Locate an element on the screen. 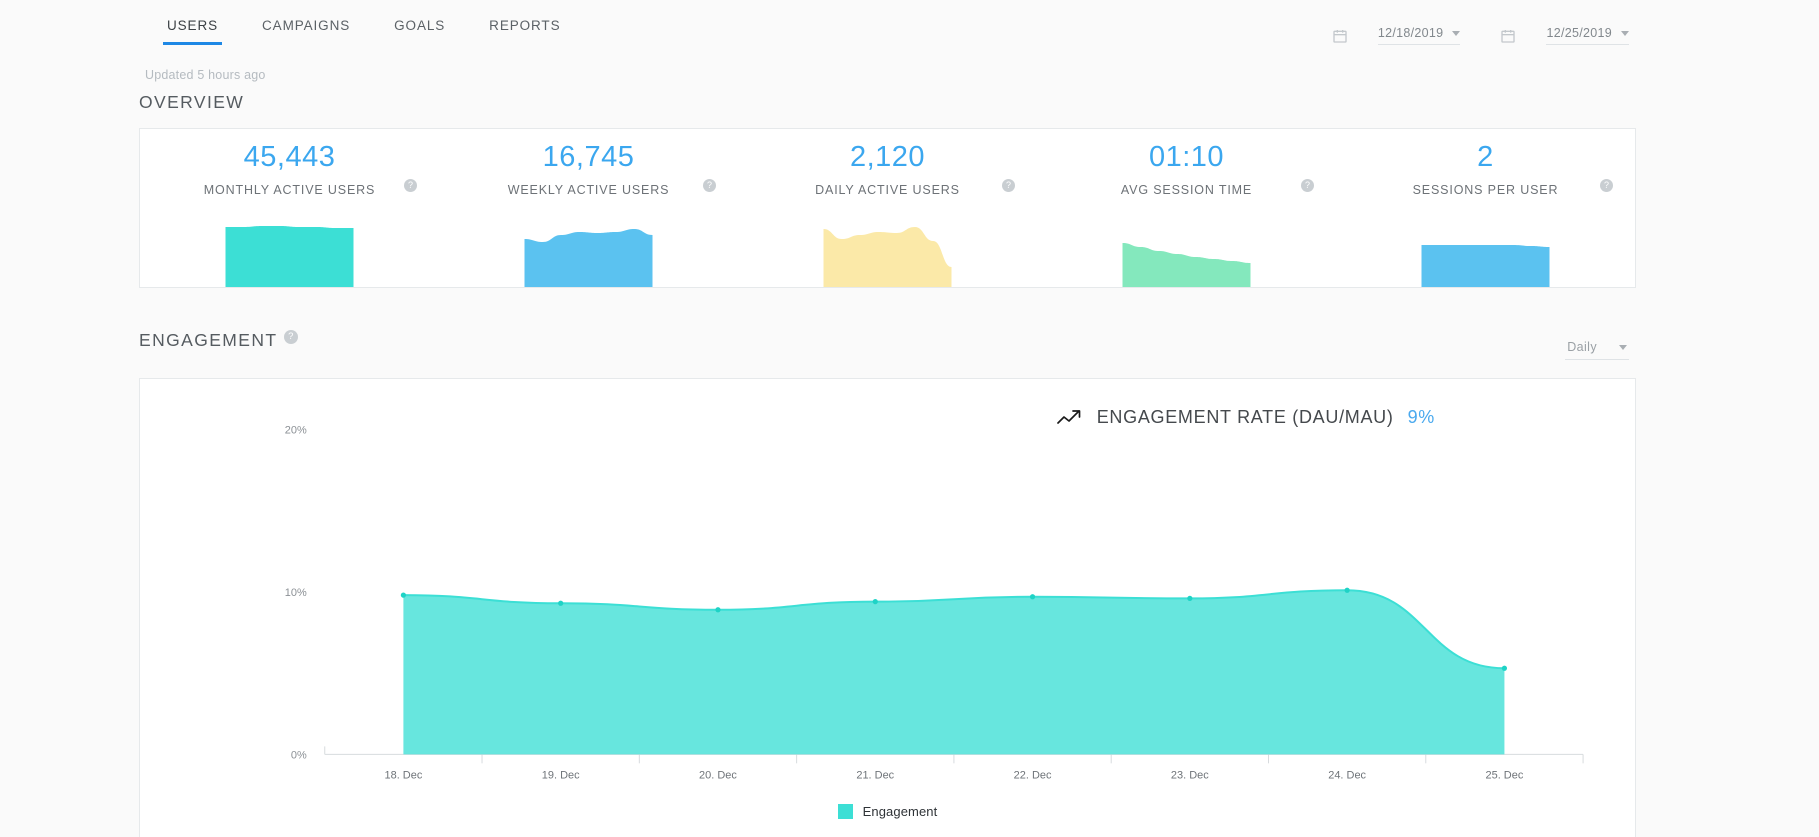  svg-text: 21. Dec is located at coordinates (875, 775).